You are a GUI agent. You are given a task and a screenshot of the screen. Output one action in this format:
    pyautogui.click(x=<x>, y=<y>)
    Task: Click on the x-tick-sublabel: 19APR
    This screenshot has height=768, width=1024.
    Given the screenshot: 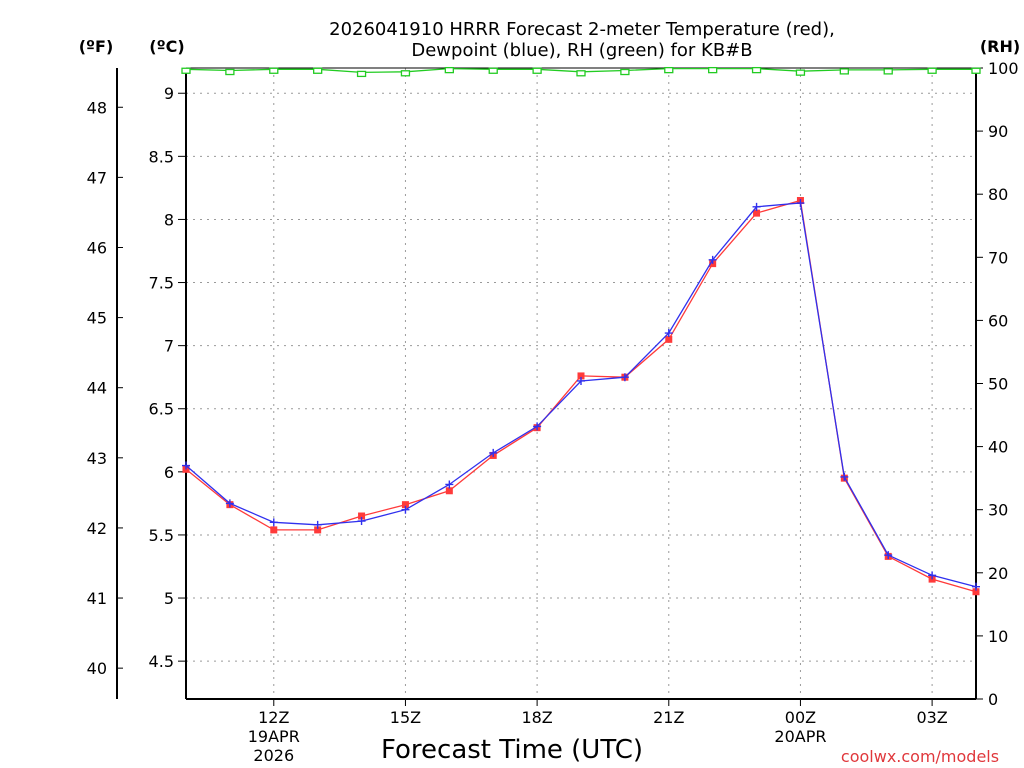 What is the action you would take?
    pyautogui.click(x=274, y=736)
    